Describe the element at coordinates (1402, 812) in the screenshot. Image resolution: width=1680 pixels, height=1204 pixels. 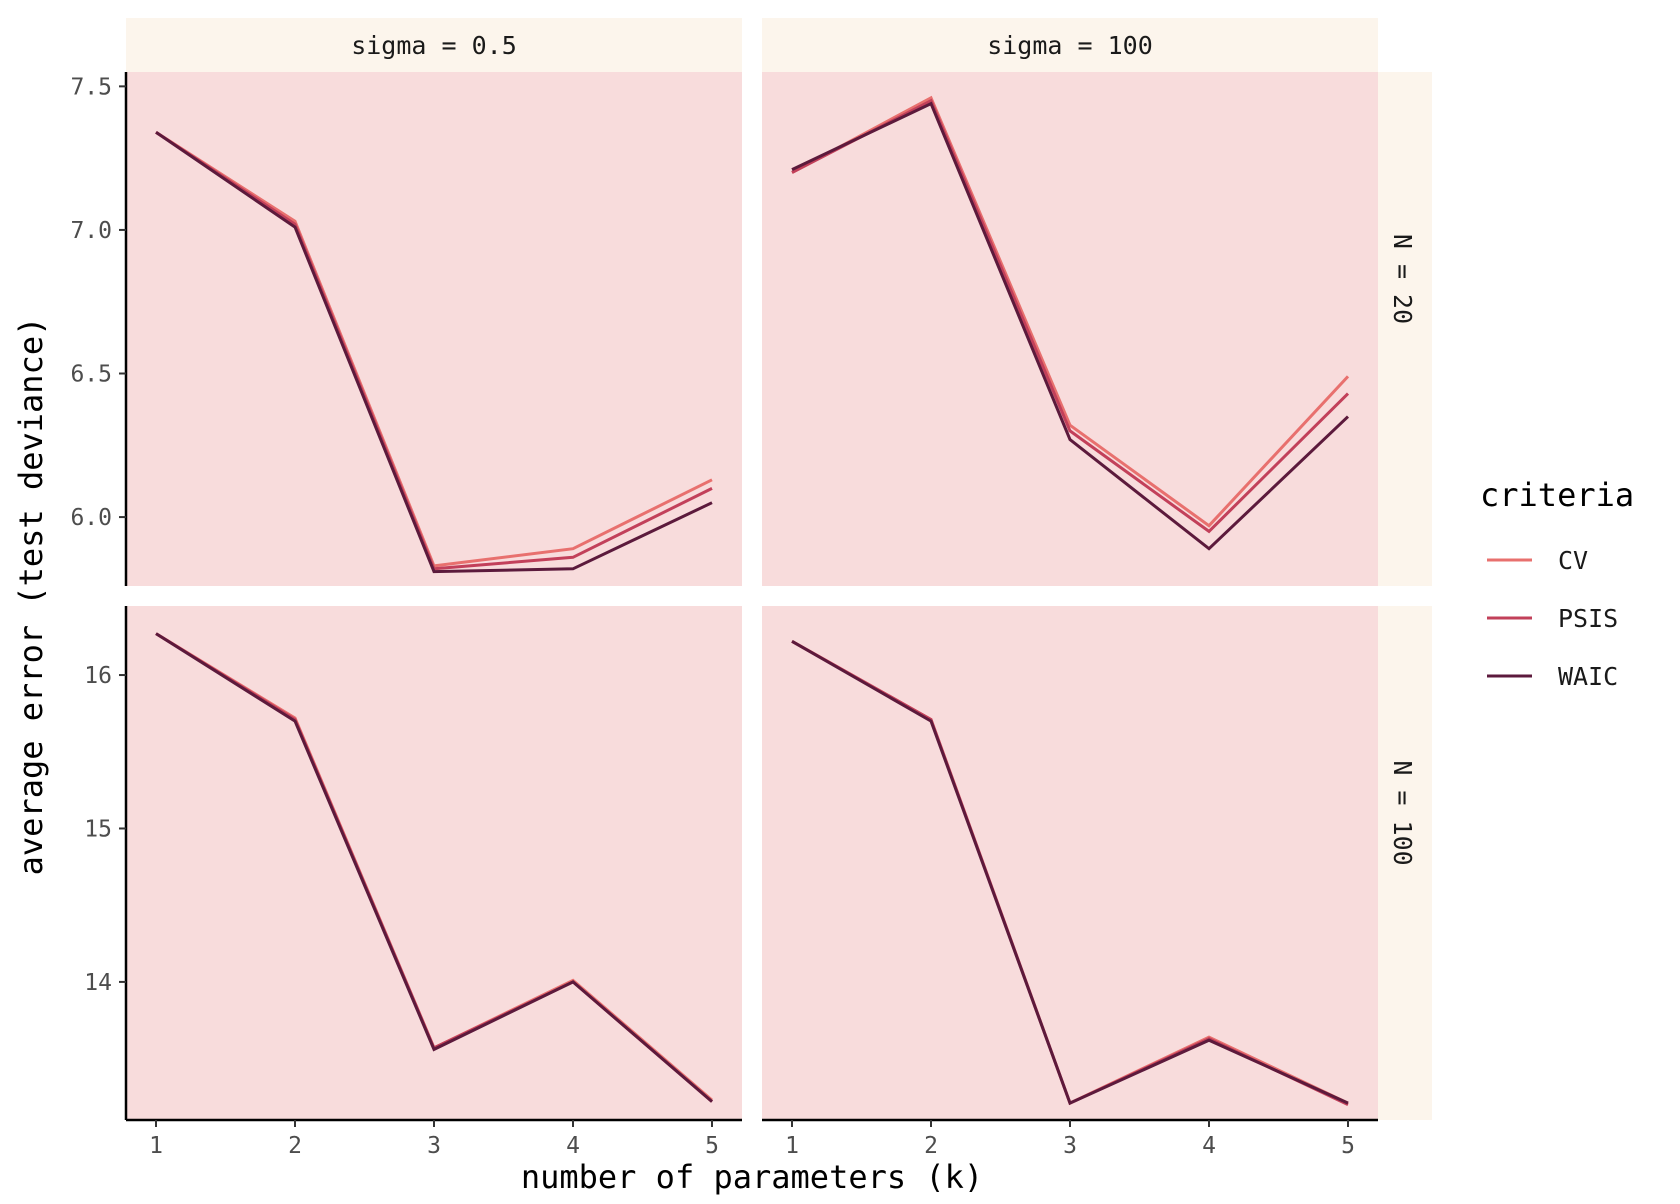
I see `row-strip-label-2: N = 100` at that location.